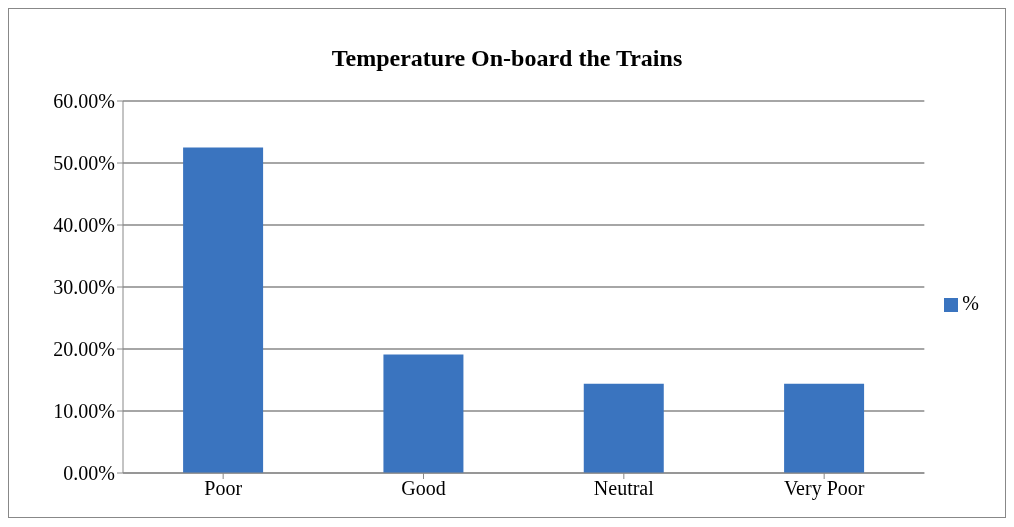 This screenshot has height=527, width=1014. I want to click on y-tick-label: 40.00%, so click(84, 225).